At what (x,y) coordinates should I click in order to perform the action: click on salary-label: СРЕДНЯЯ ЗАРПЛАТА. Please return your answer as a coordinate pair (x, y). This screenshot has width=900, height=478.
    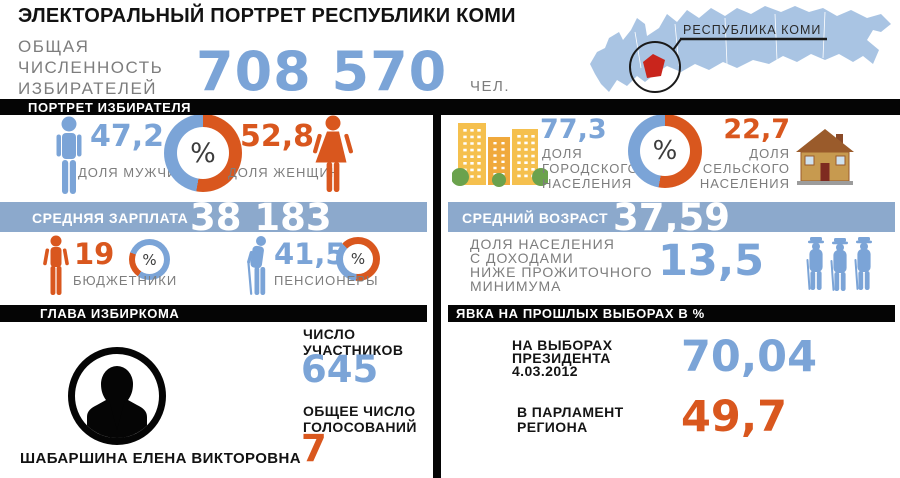
    Looking at the image, I should click on (110, 218).